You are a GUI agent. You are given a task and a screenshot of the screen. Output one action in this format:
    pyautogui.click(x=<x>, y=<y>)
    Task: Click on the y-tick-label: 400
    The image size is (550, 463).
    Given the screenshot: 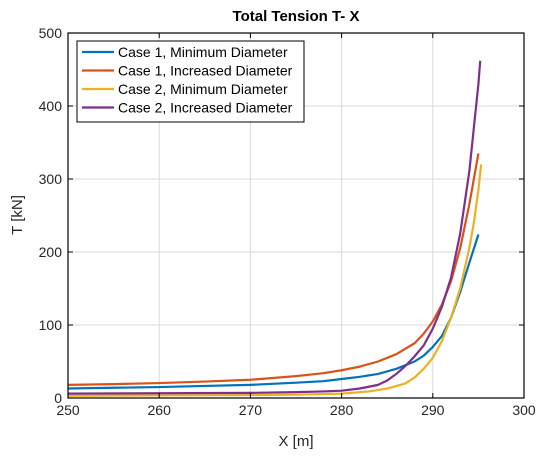 What is the action you would take?
    pyautogui.click(x=51, y=106)
    